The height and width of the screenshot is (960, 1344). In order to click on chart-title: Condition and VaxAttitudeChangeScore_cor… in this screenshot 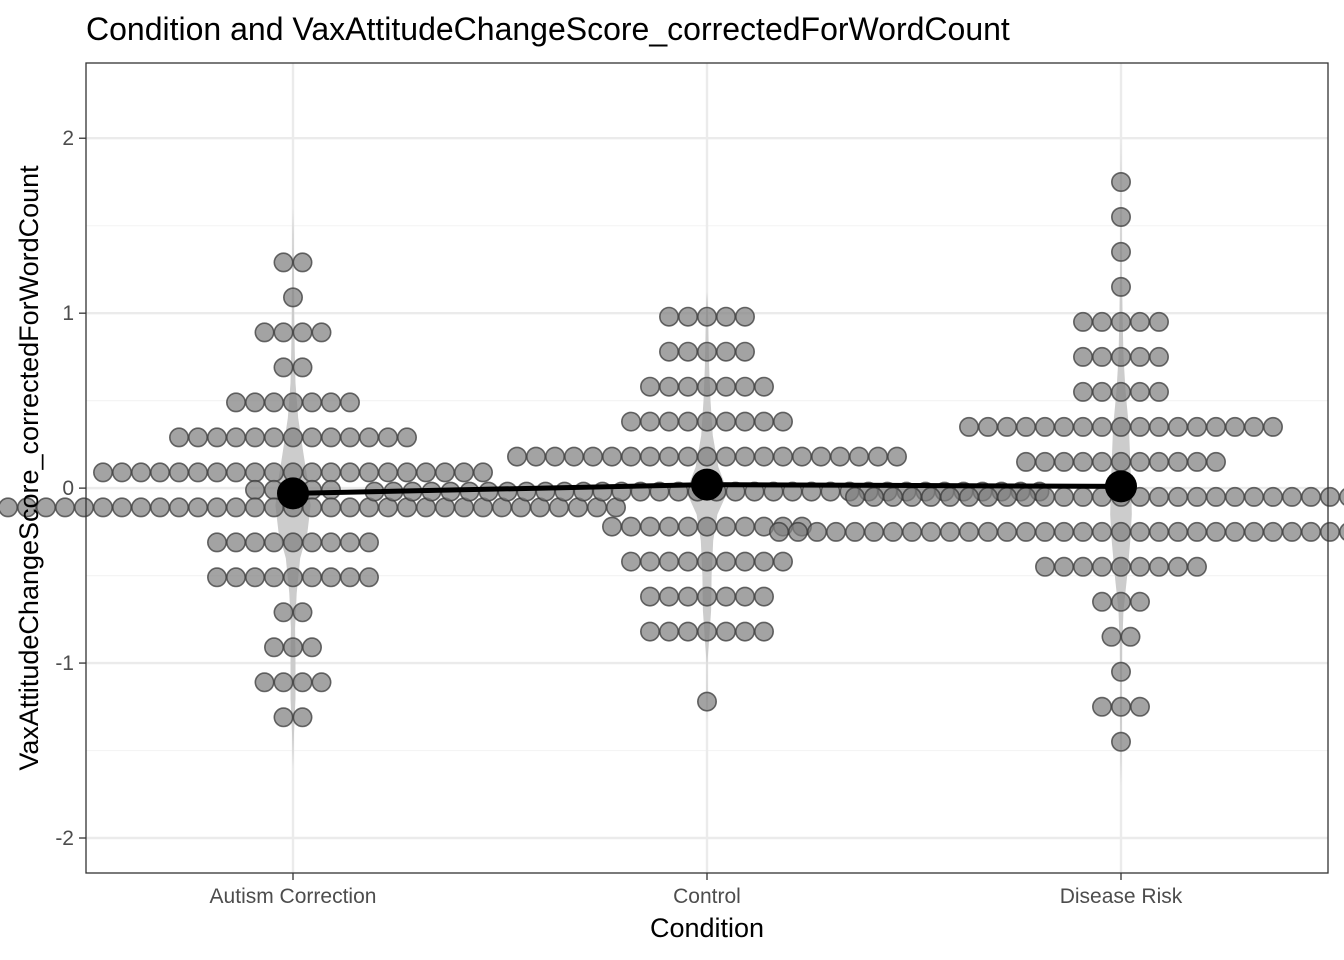, I will do `click(548, 29)`.